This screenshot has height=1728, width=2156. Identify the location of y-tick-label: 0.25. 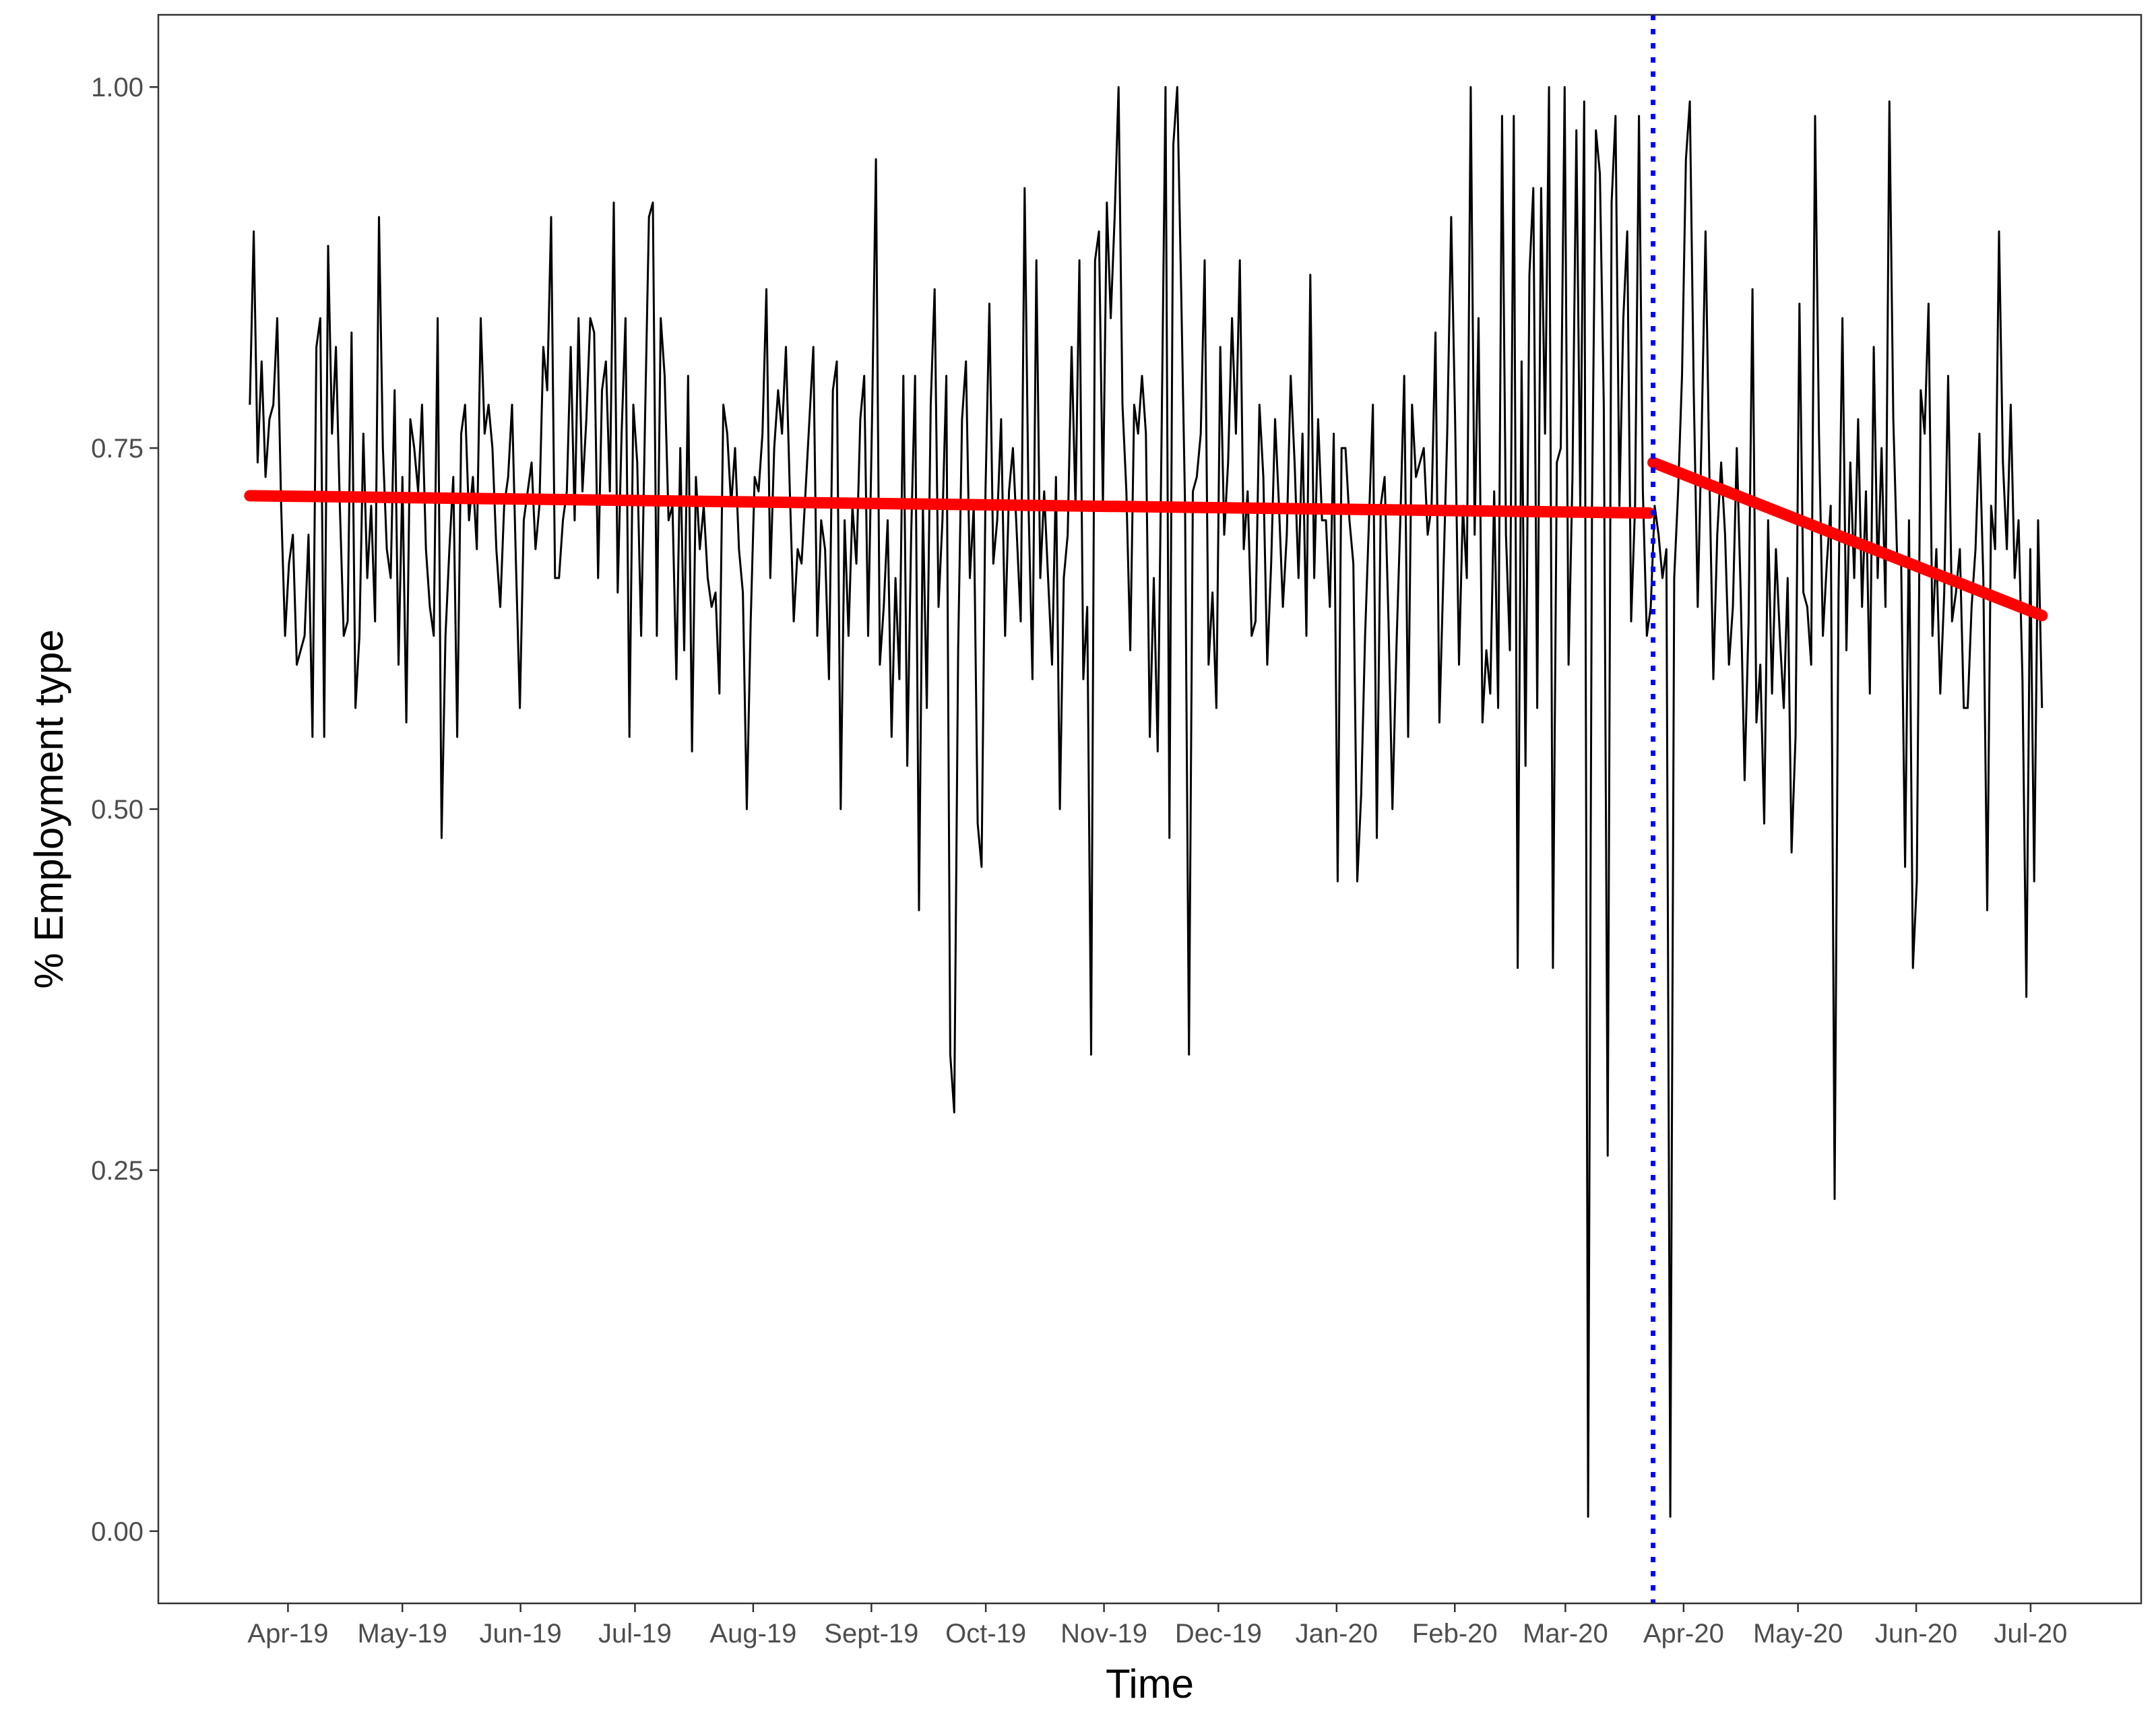
(117, 1171).